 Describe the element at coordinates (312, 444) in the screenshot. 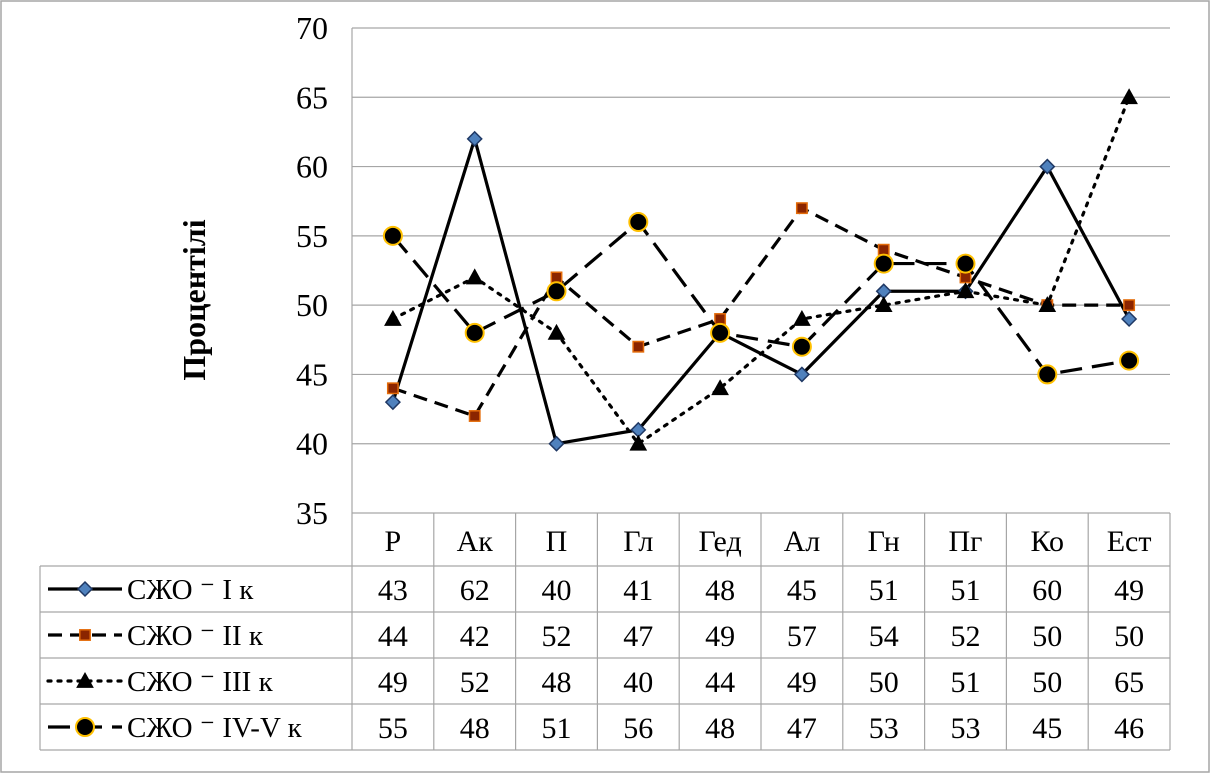

I see `y-tick-label: 40` at that location.